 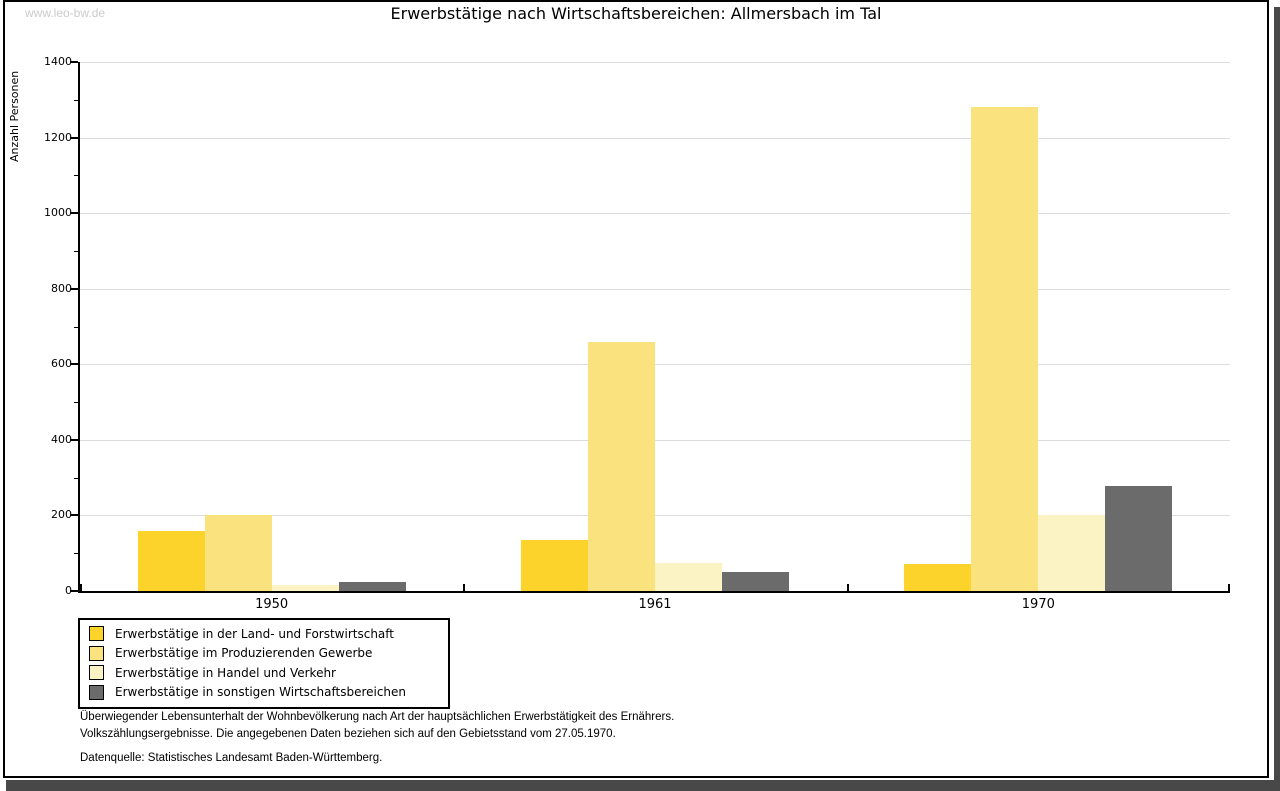 I want to click on y-tick-label-600: 600, so click(x=61, y=364).